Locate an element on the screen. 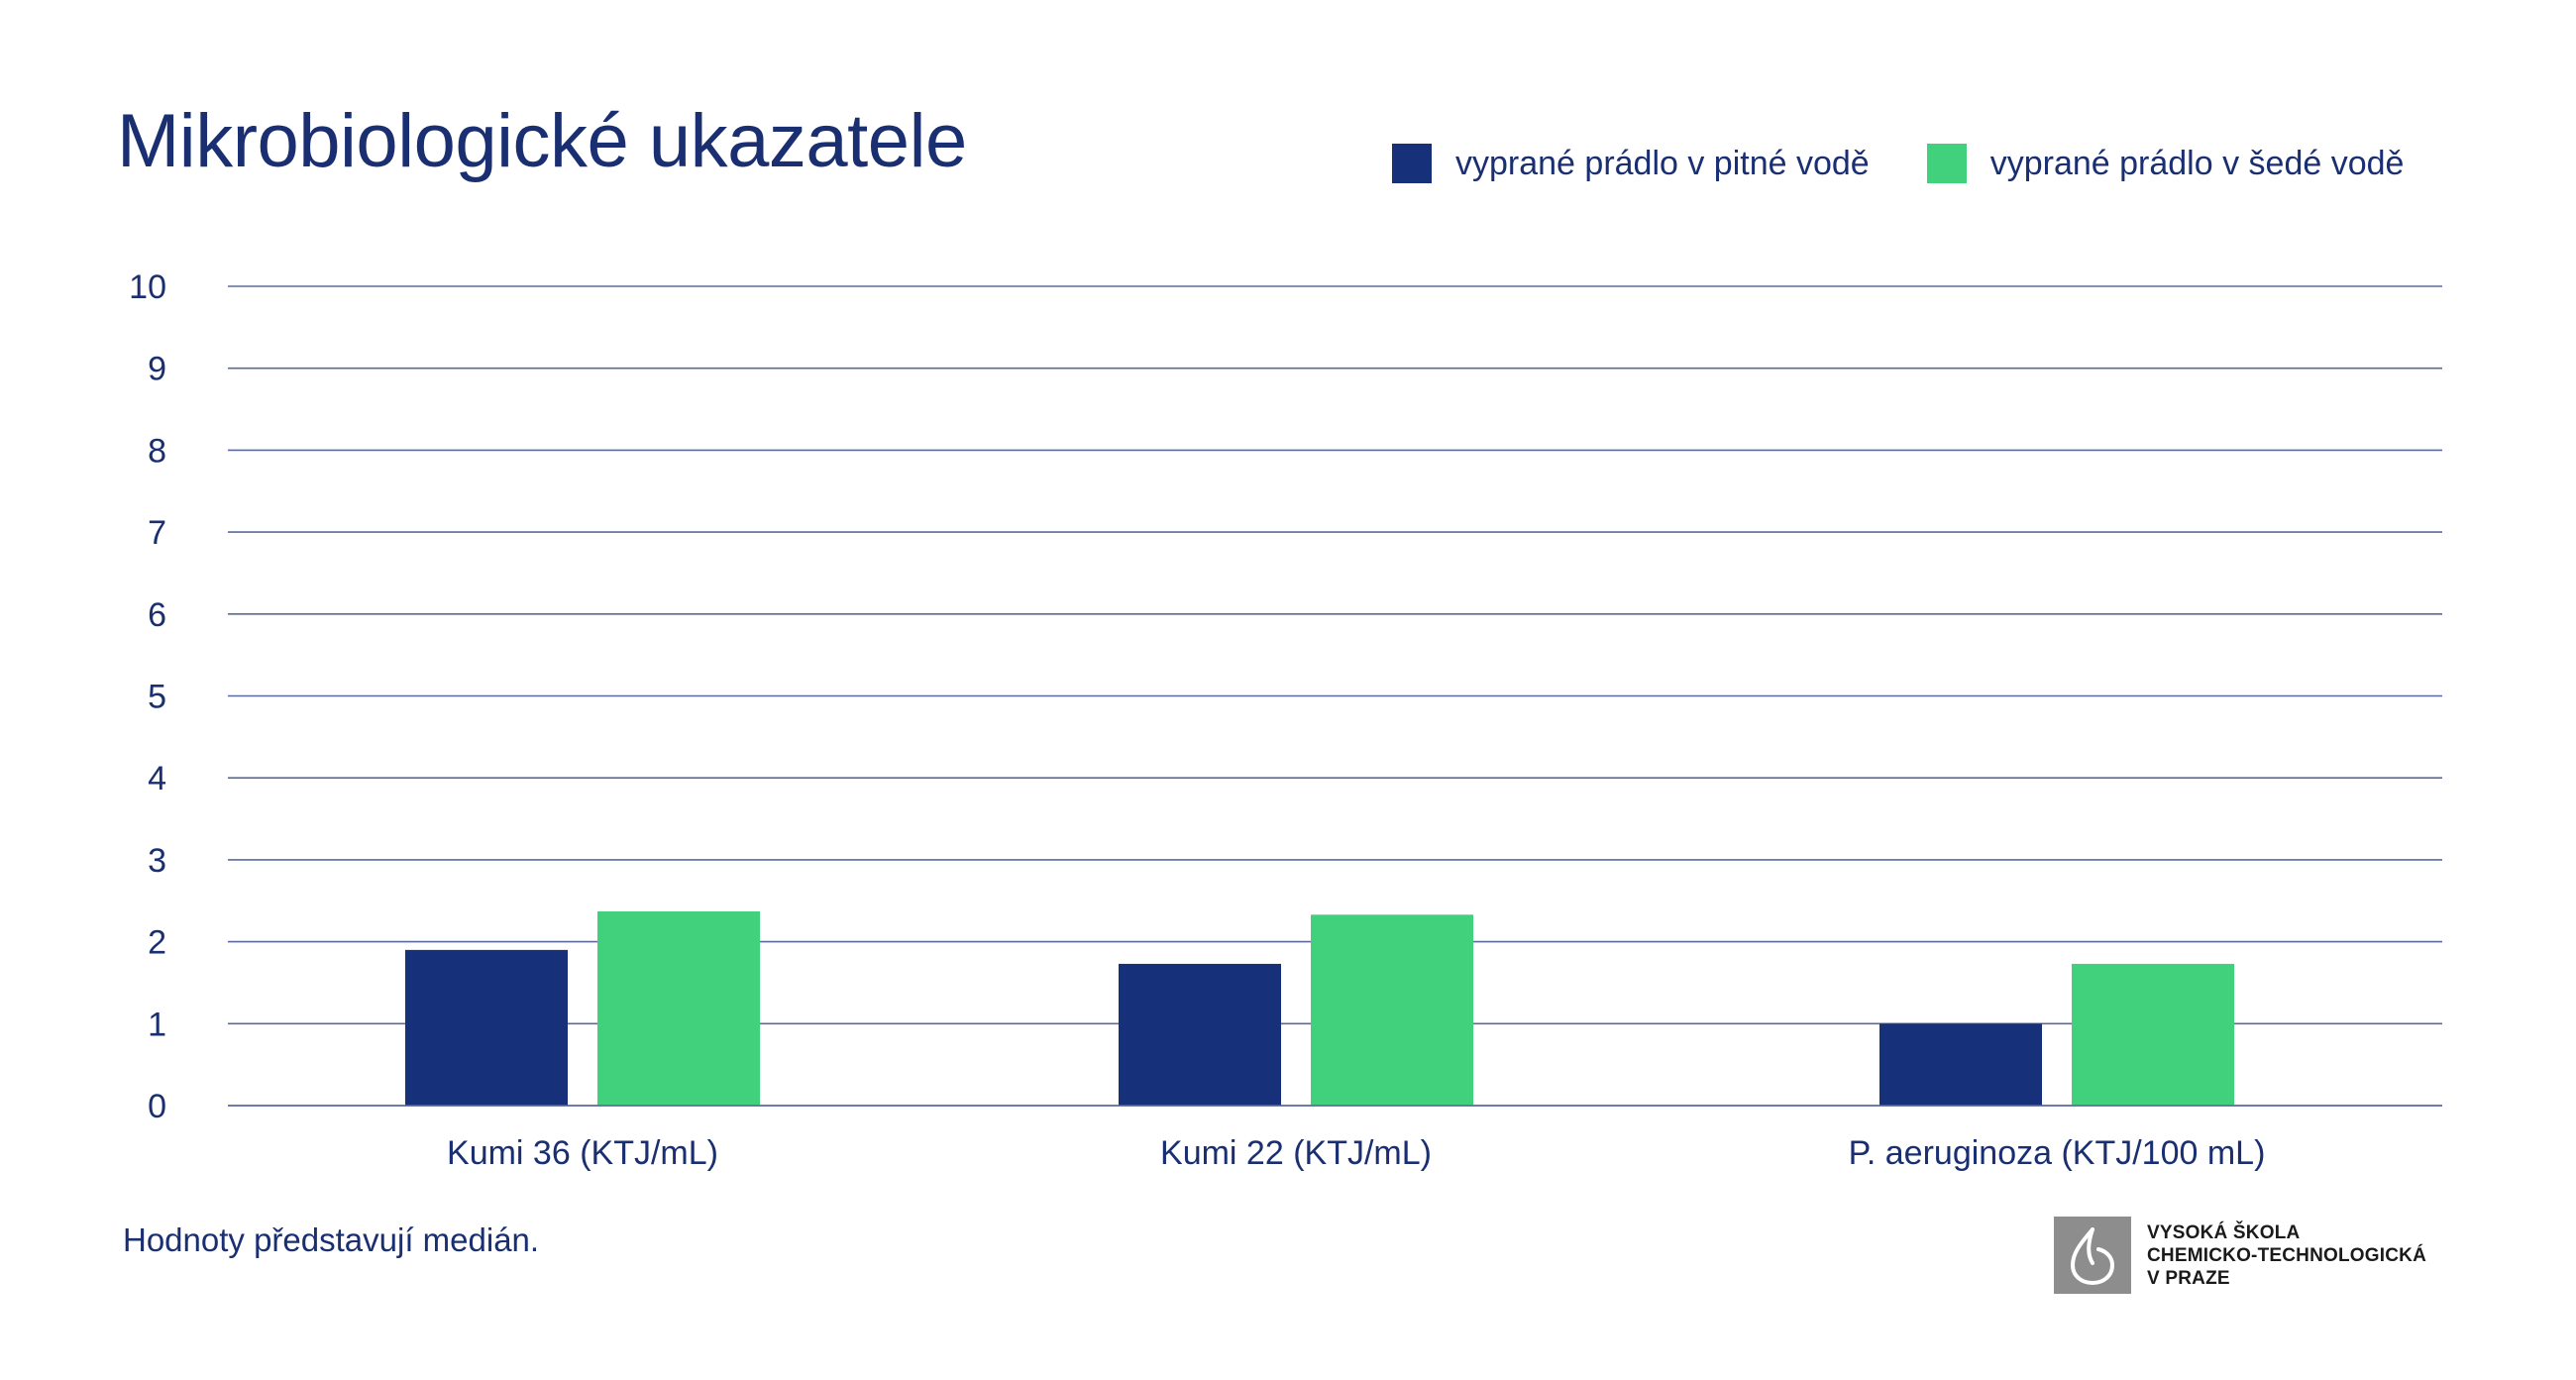  legend-swatch-seda is located at coordinates (1947, 163).